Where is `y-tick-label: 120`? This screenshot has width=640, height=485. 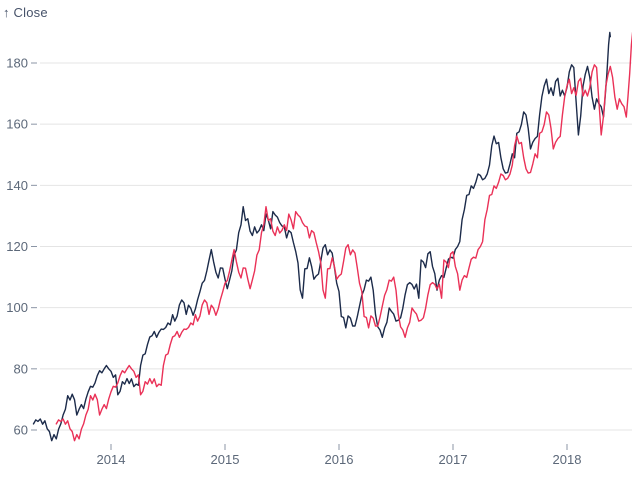 y-tick-label: 120 is located at coordinates (17, 246).